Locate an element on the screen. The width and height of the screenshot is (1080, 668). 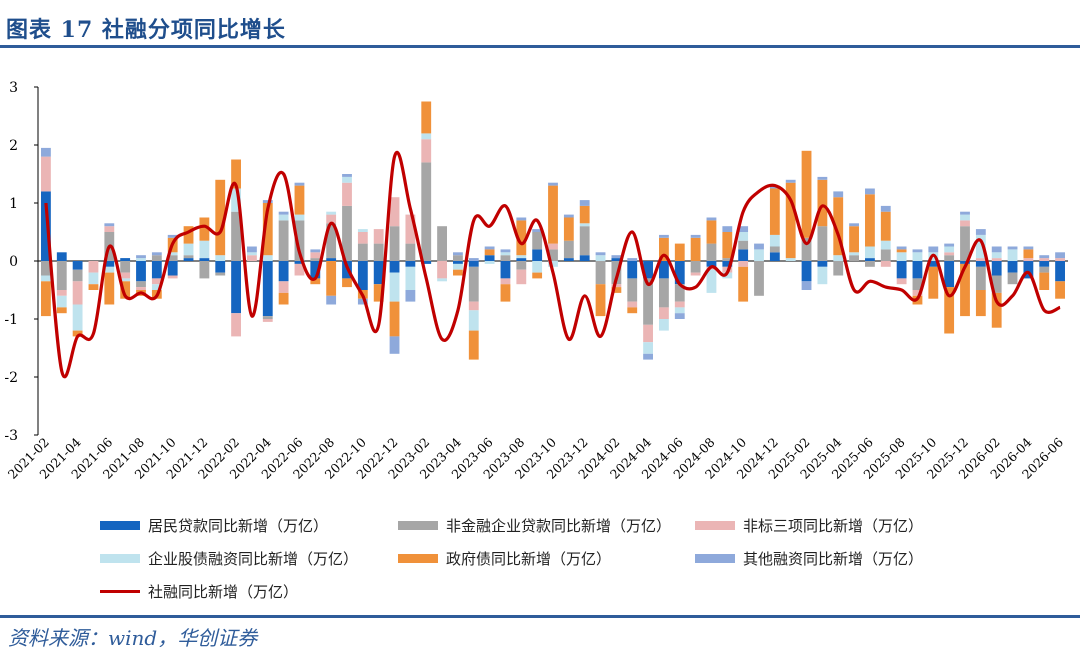
legend-item: 非标三项同比新增（万亿） is located at coordinates (809, 525).